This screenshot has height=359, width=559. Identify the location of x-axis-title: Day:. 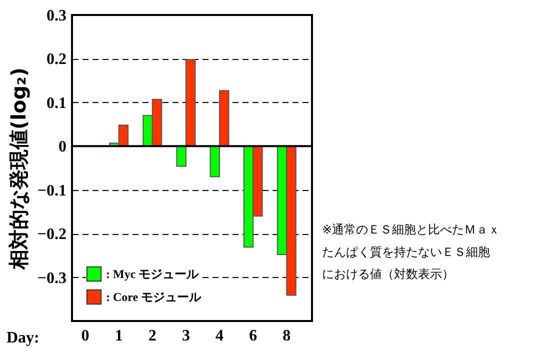
(23, 338).